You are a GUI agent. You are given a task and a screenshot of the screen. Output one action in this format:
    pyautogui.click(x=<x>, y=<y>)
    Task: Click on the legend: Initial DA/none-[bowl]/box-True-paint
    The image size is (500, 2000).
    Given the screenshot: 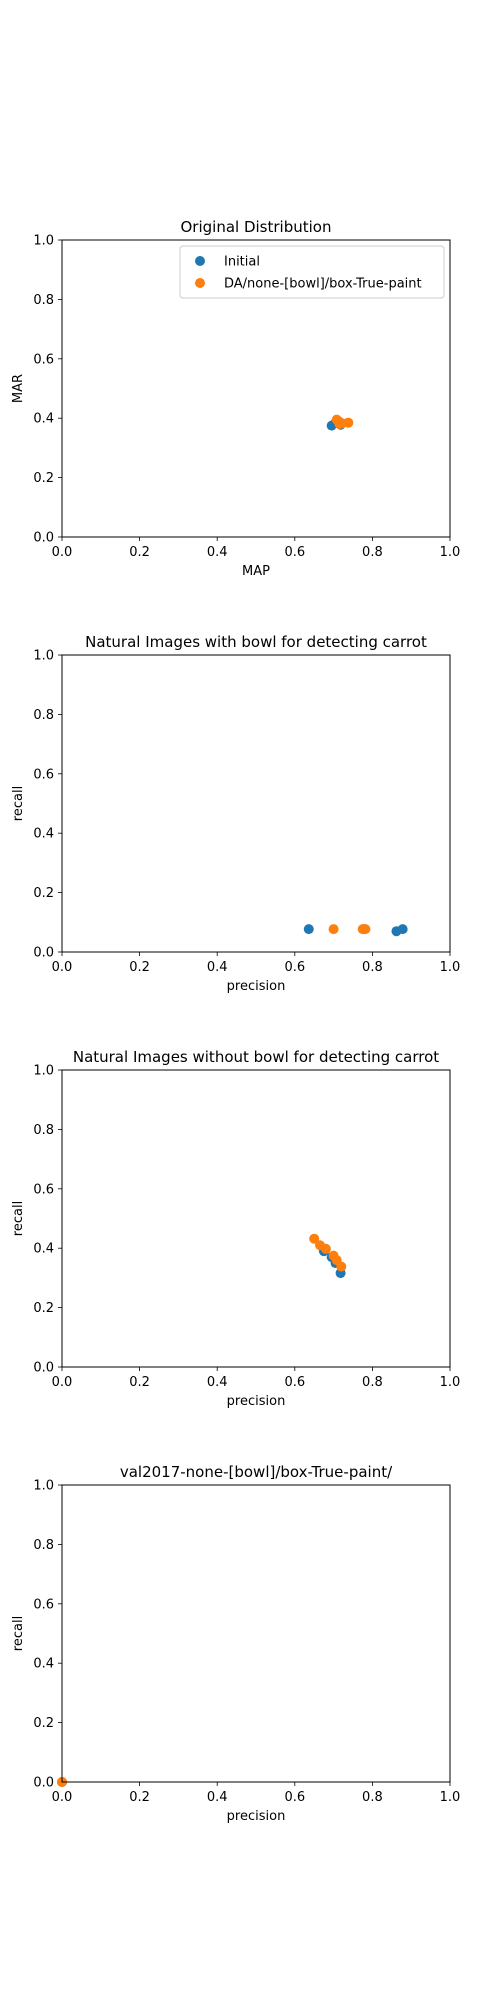 What is the action you would take?
    pyautogui.click(x=312, y=272)
    